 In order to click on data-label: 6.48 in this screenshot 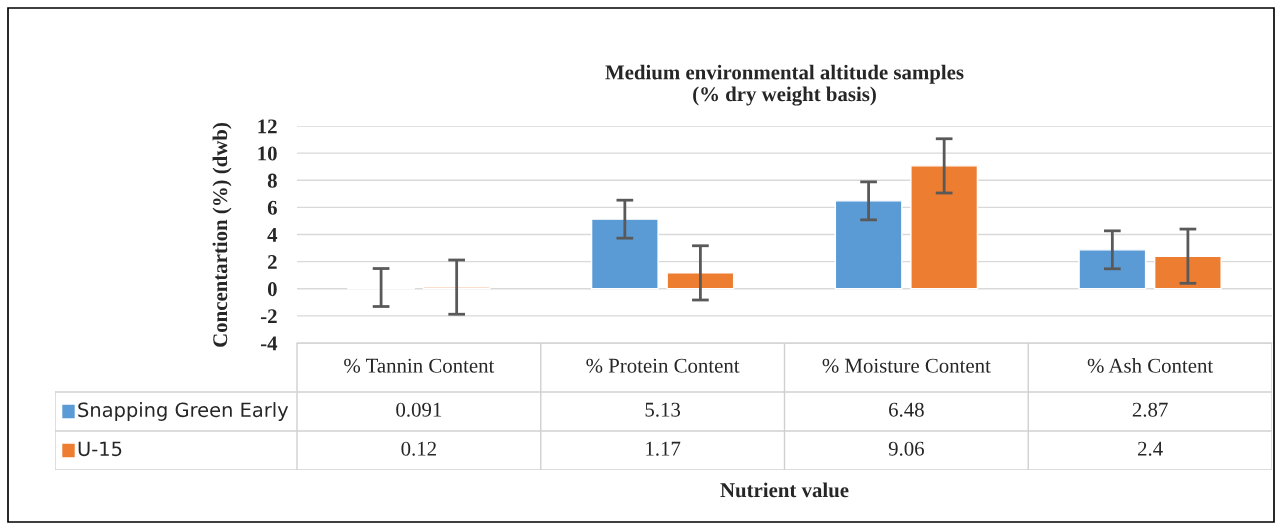, I will do `click(906, 409)`.